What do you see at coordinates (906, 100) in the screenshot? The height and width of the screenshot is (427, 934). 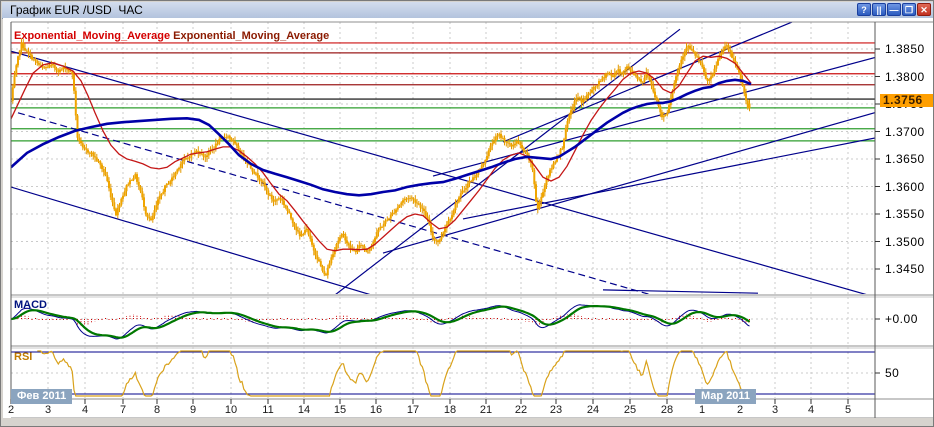 I see `current-price-badge: 1.3756` at bounding box center [906, 100].